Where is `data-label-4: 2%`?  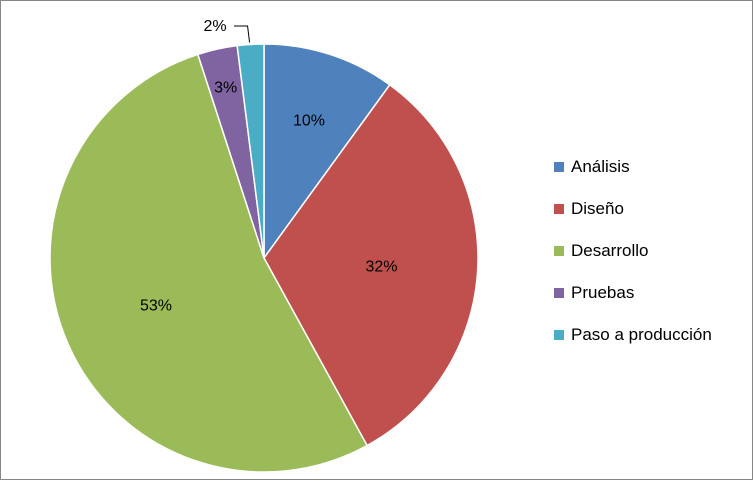
data-label-4: 2% is located at coordinates (214, 26).